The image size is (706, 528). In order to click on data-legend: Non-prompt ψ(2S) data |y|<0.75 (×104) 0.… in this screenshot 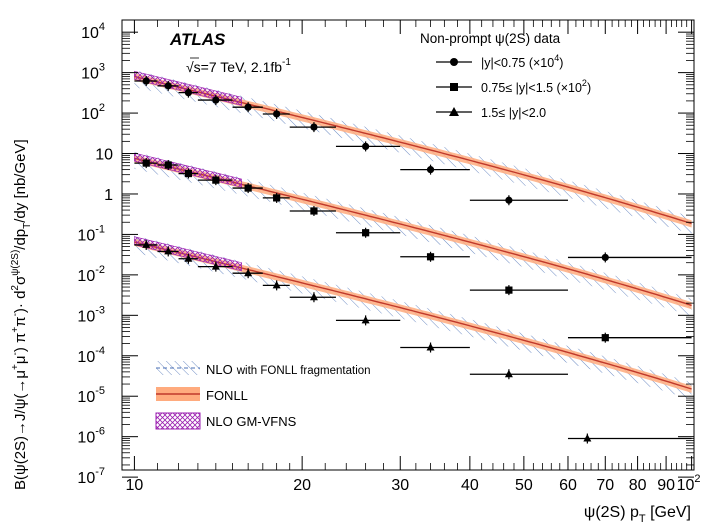, I will do `click(505, 75)`.